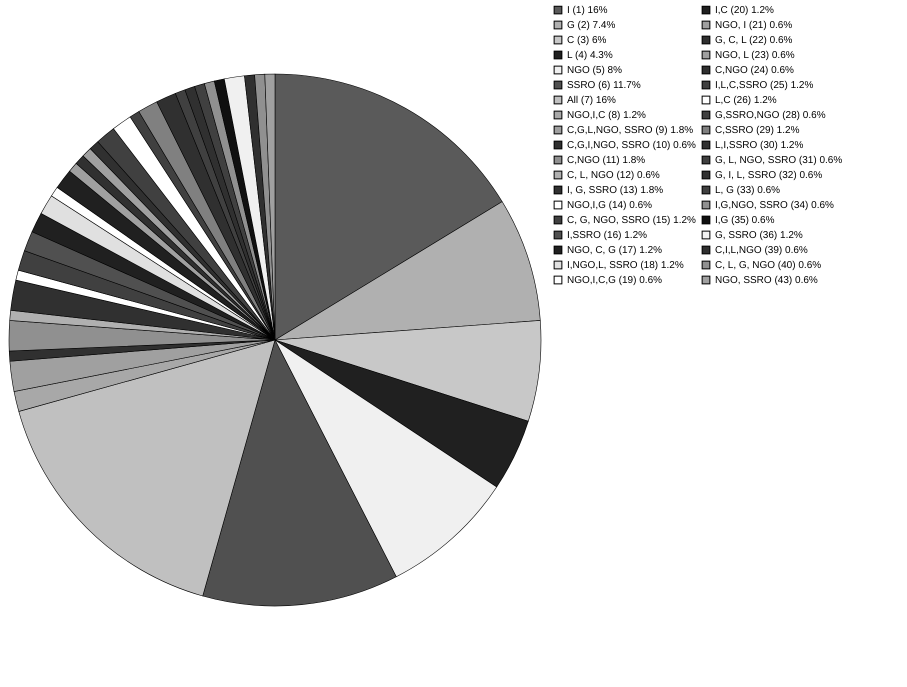  Describe the element at coordinates (625, 265) in the screenshot. I see `legend-label: I,NGO,L, SSRO (18) 1.2%` at that location.